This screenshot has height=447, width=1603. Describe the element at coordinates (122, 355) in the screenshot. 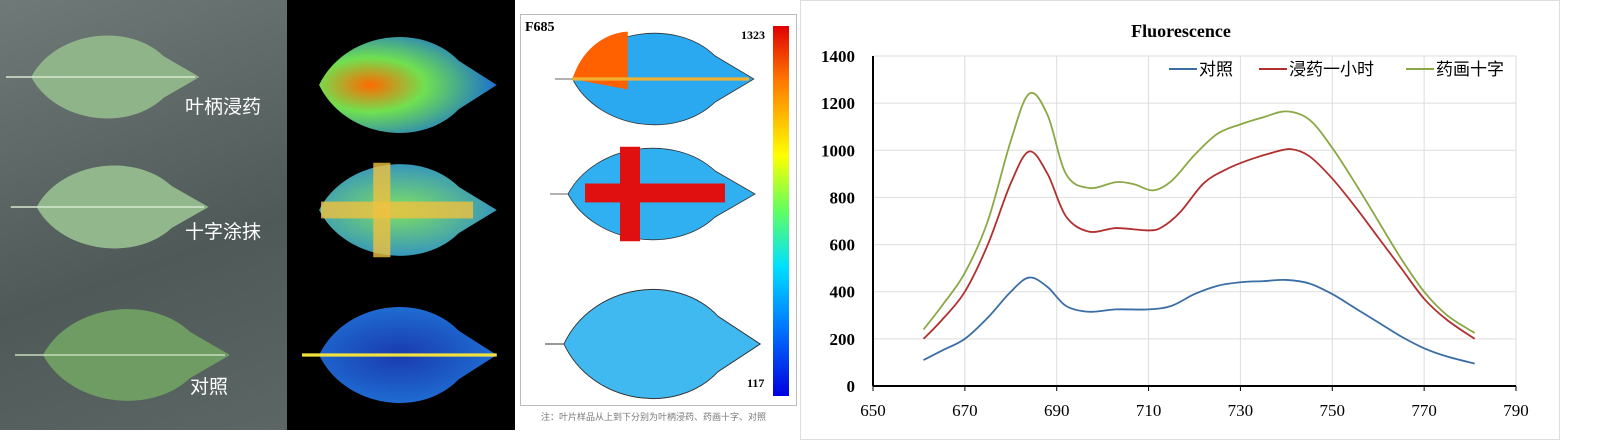

I see `leaf-photo-bottom` at that location.